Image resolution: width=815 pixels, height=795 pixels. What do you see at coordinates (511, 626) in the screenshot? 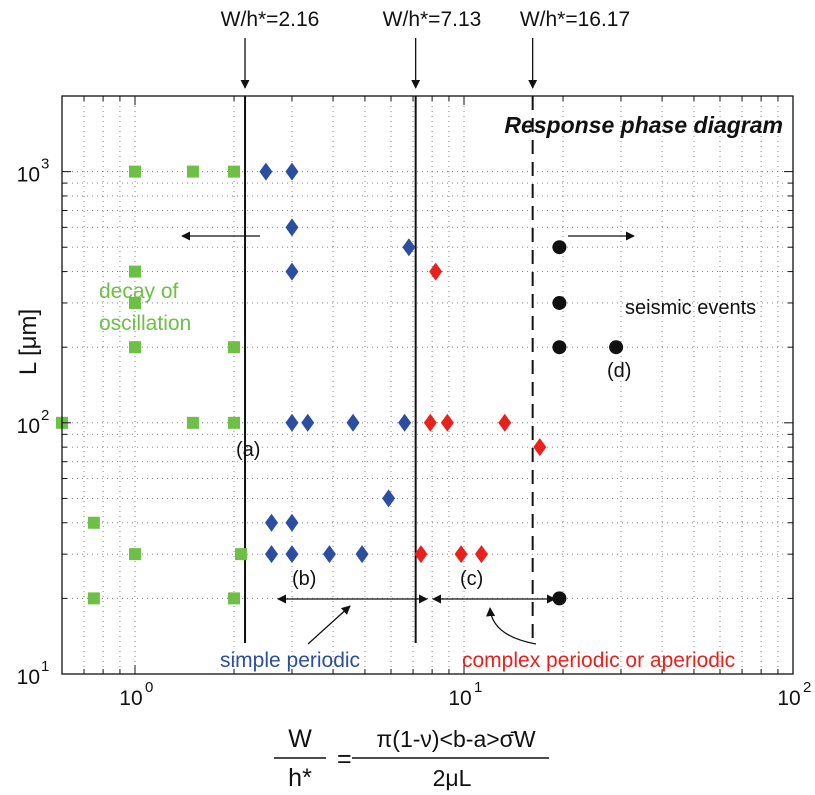
I see `arrow-complex-periodic` at bounding box center [511, 626].